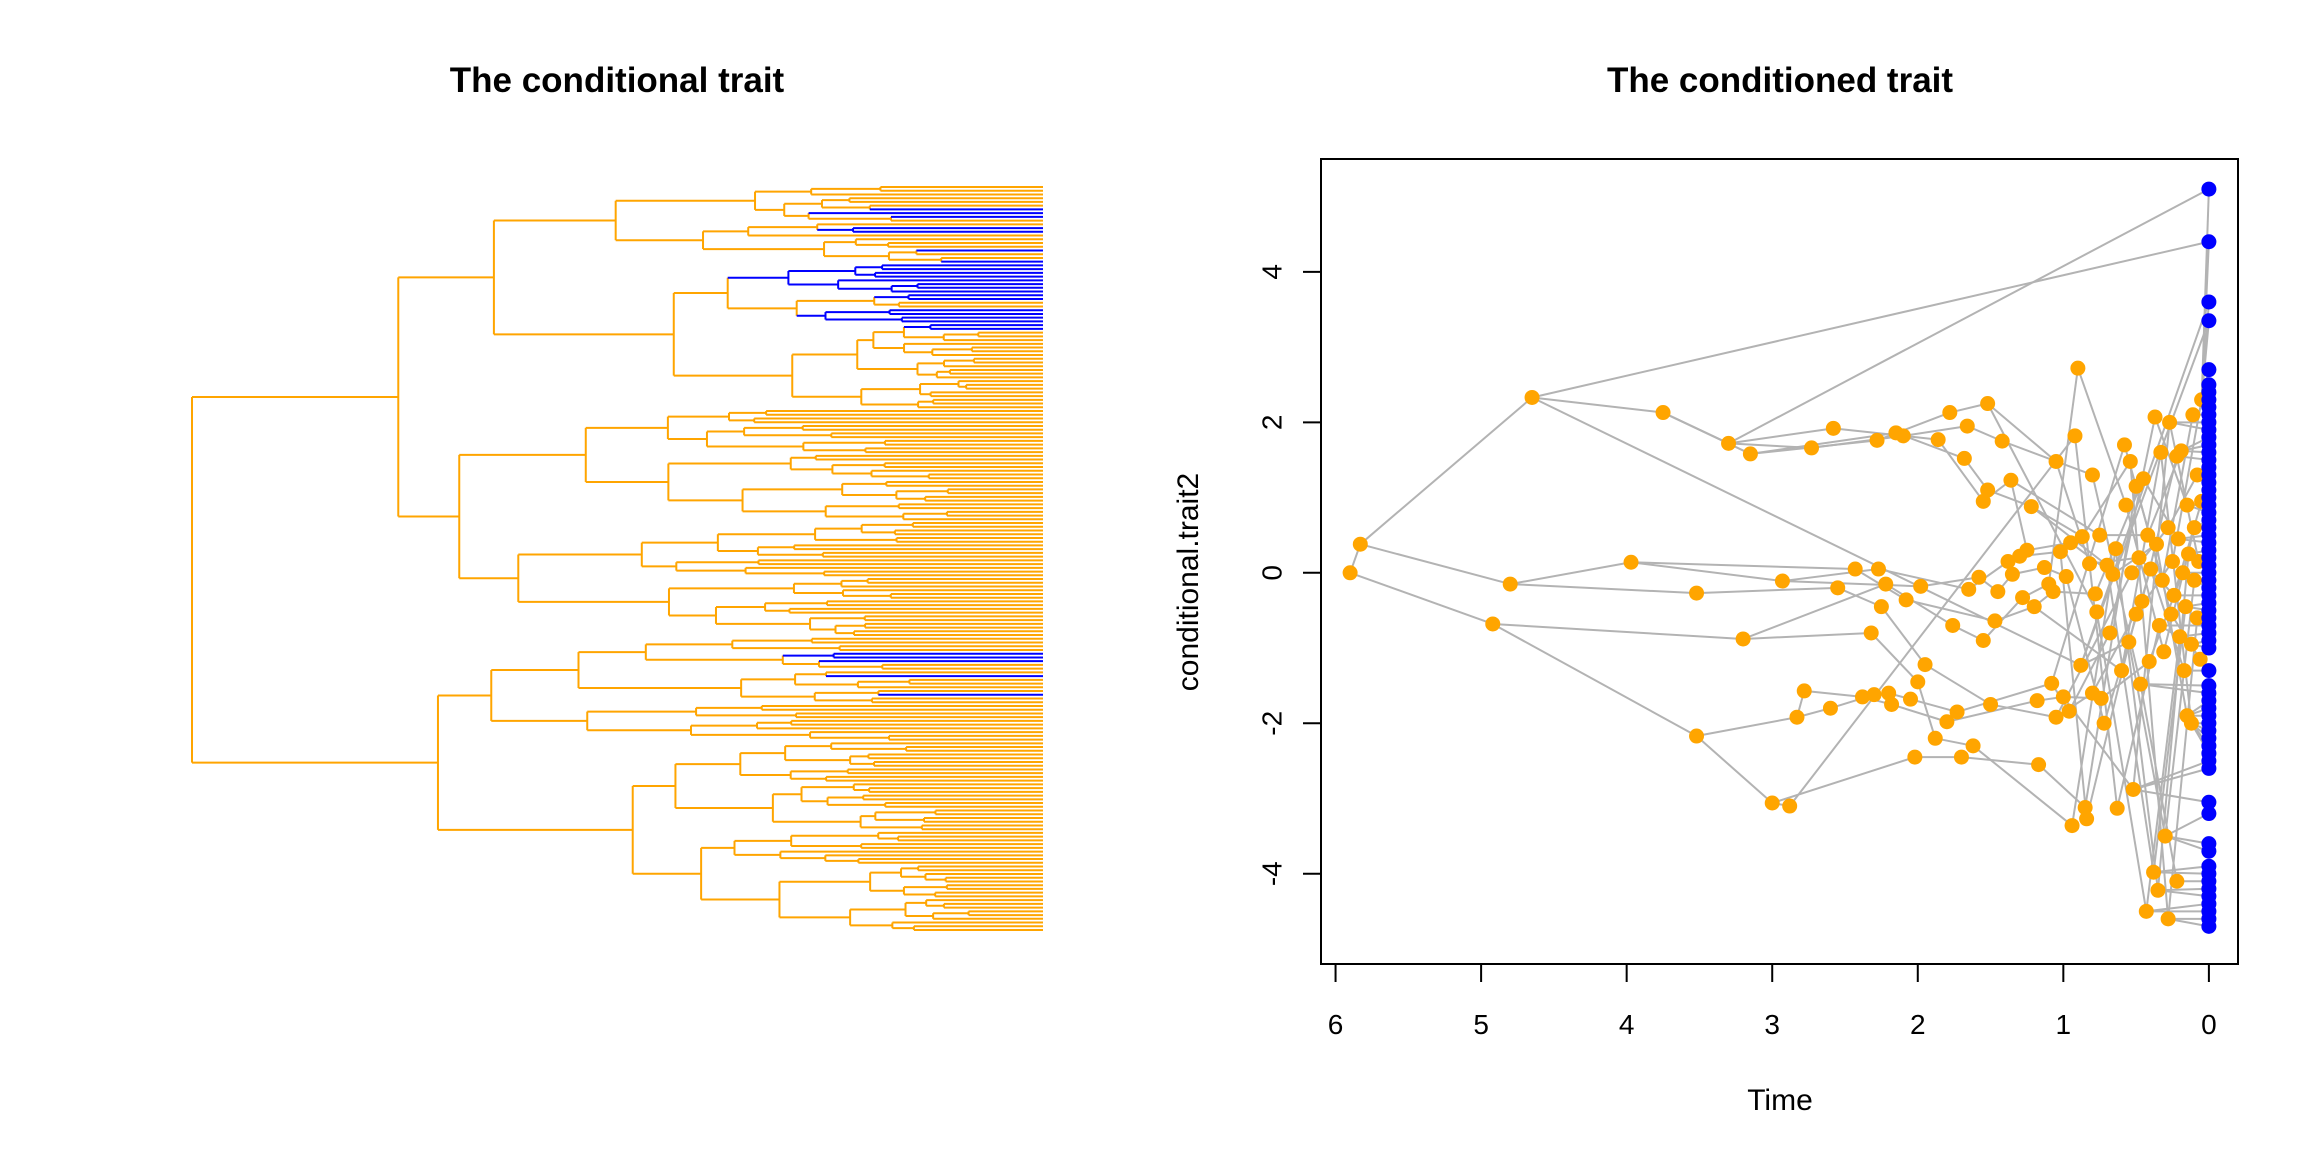 The width and height of the screenshot is (2304, 1152). What do you see at coordinates (1772, 1001) in the screenshot?
I see `x-axis: 6 5 4 3 2 1 0` at bounding box center [1772, 1001].